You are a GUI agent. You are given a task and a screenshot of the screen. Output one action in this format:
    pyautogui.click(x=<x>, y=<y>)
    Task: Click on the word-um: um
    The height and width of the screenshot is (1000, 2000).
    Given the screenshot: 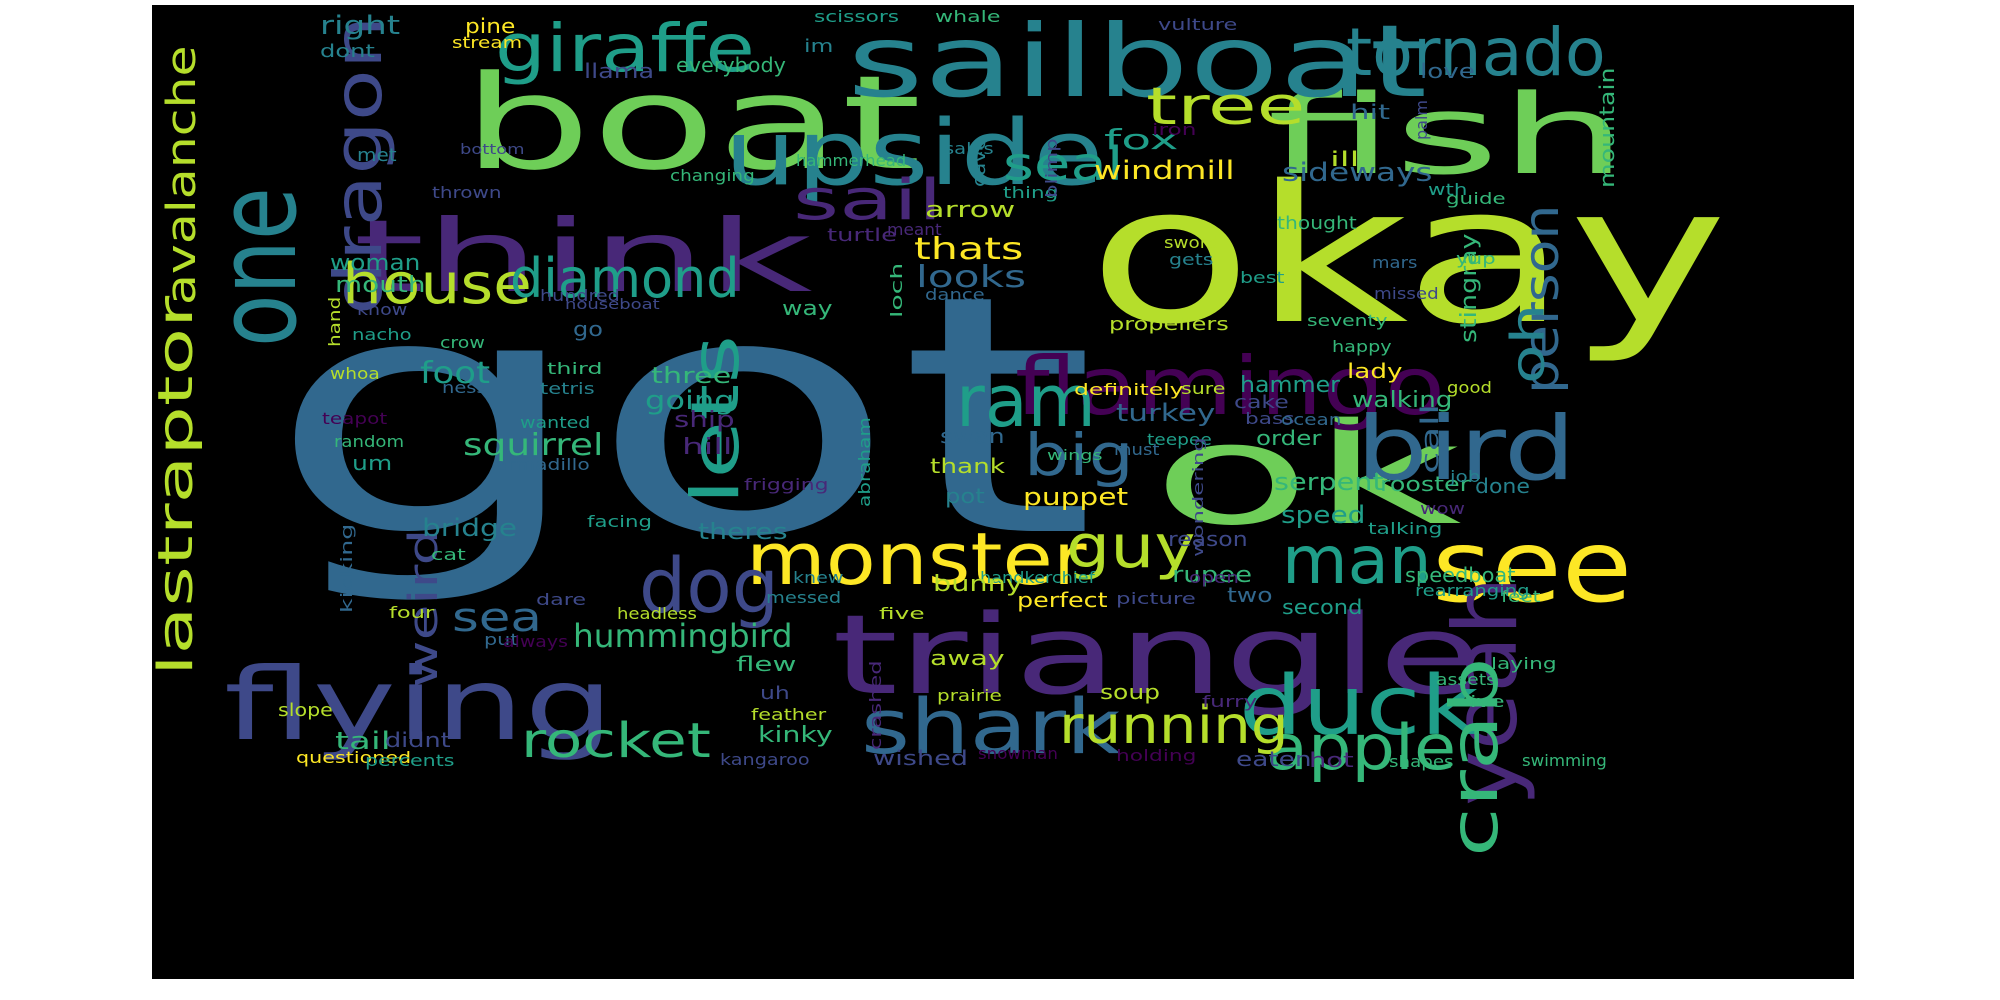 What is the action you would take?
    pyautogui.click(x=372, y=463)
    